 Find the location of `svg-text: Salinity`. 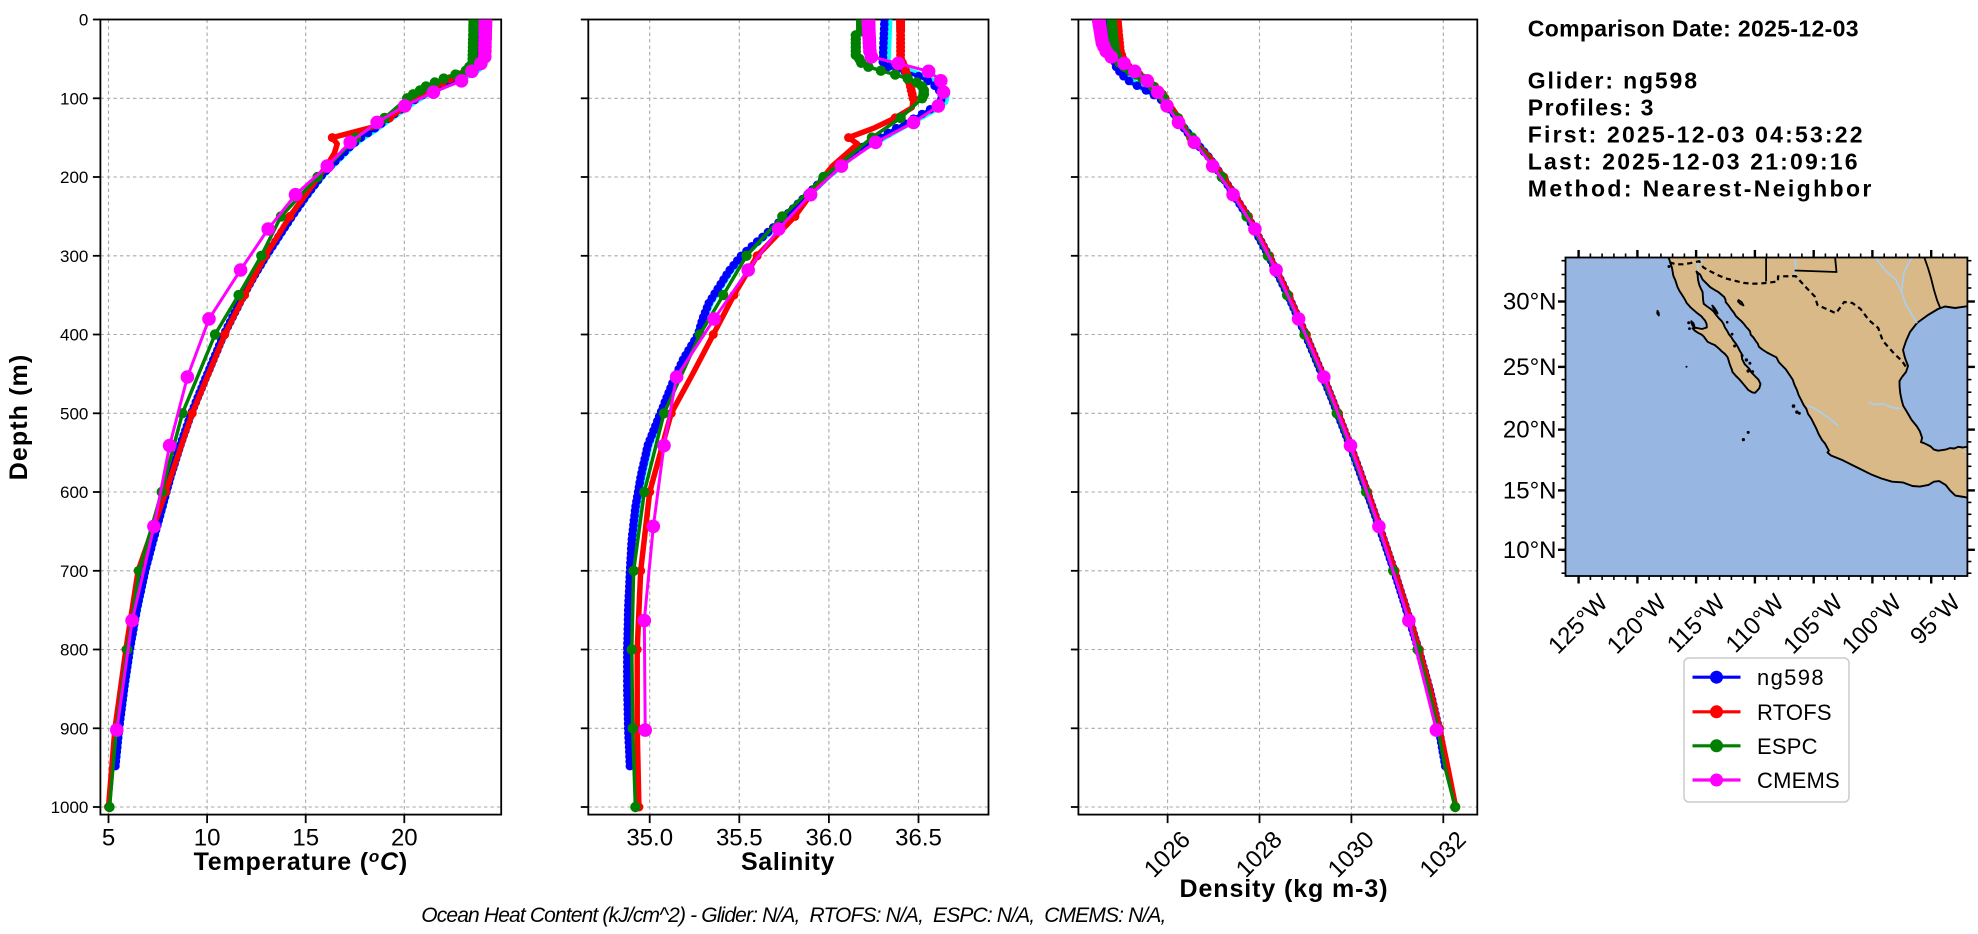

svg-text: Salinity is located at coordinates (788, 862).